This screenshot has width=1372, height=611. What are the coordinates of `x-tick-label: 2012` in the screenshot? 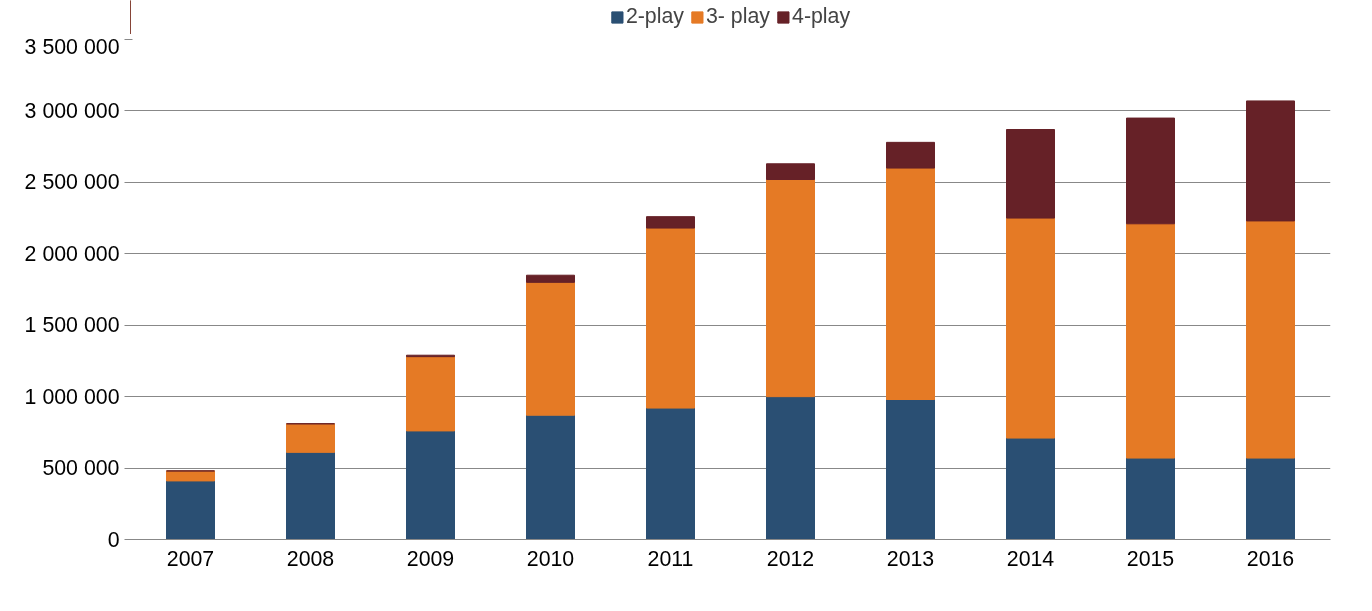 It's located at (790, 558).